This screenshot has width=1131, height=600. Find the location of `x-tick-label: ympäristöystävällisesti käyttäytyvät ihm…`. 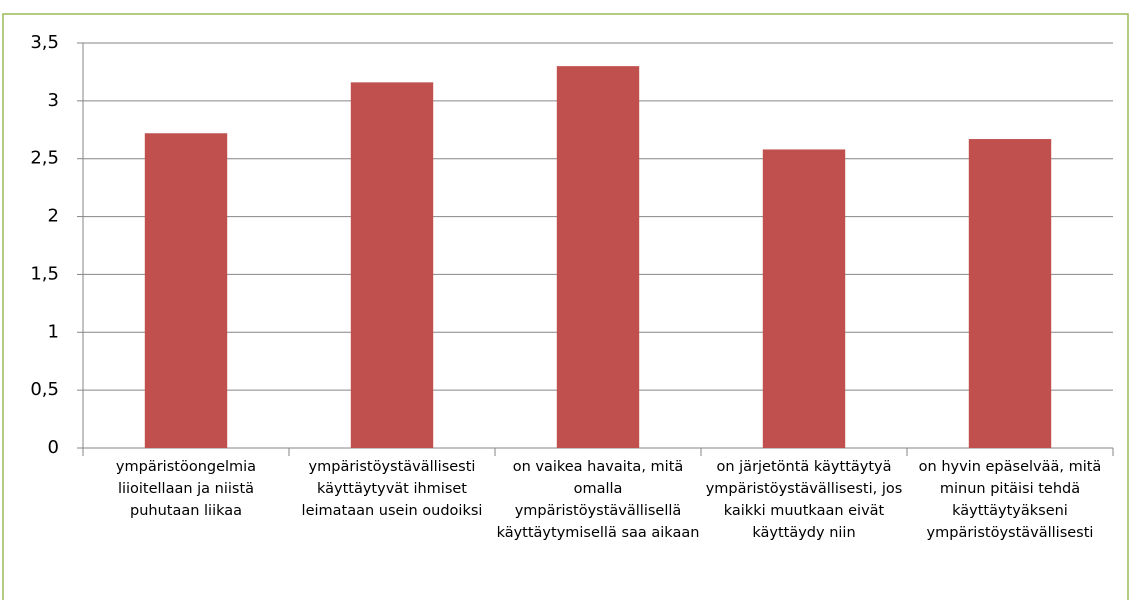

x-tick-label: ympäristöystävällisesti käyttäytyvät ihm… is located at coordinates (392, 489).